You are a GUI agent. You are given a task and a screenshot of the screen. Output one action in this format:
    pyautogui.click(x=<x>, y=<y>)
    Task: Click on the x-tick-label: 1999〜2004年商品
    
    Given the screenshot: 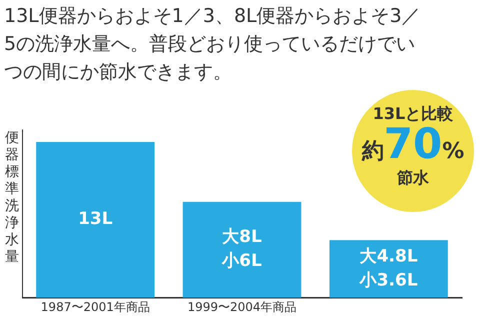 What is the action you would take?
    pyautogui.click(x=242, y=307)
    